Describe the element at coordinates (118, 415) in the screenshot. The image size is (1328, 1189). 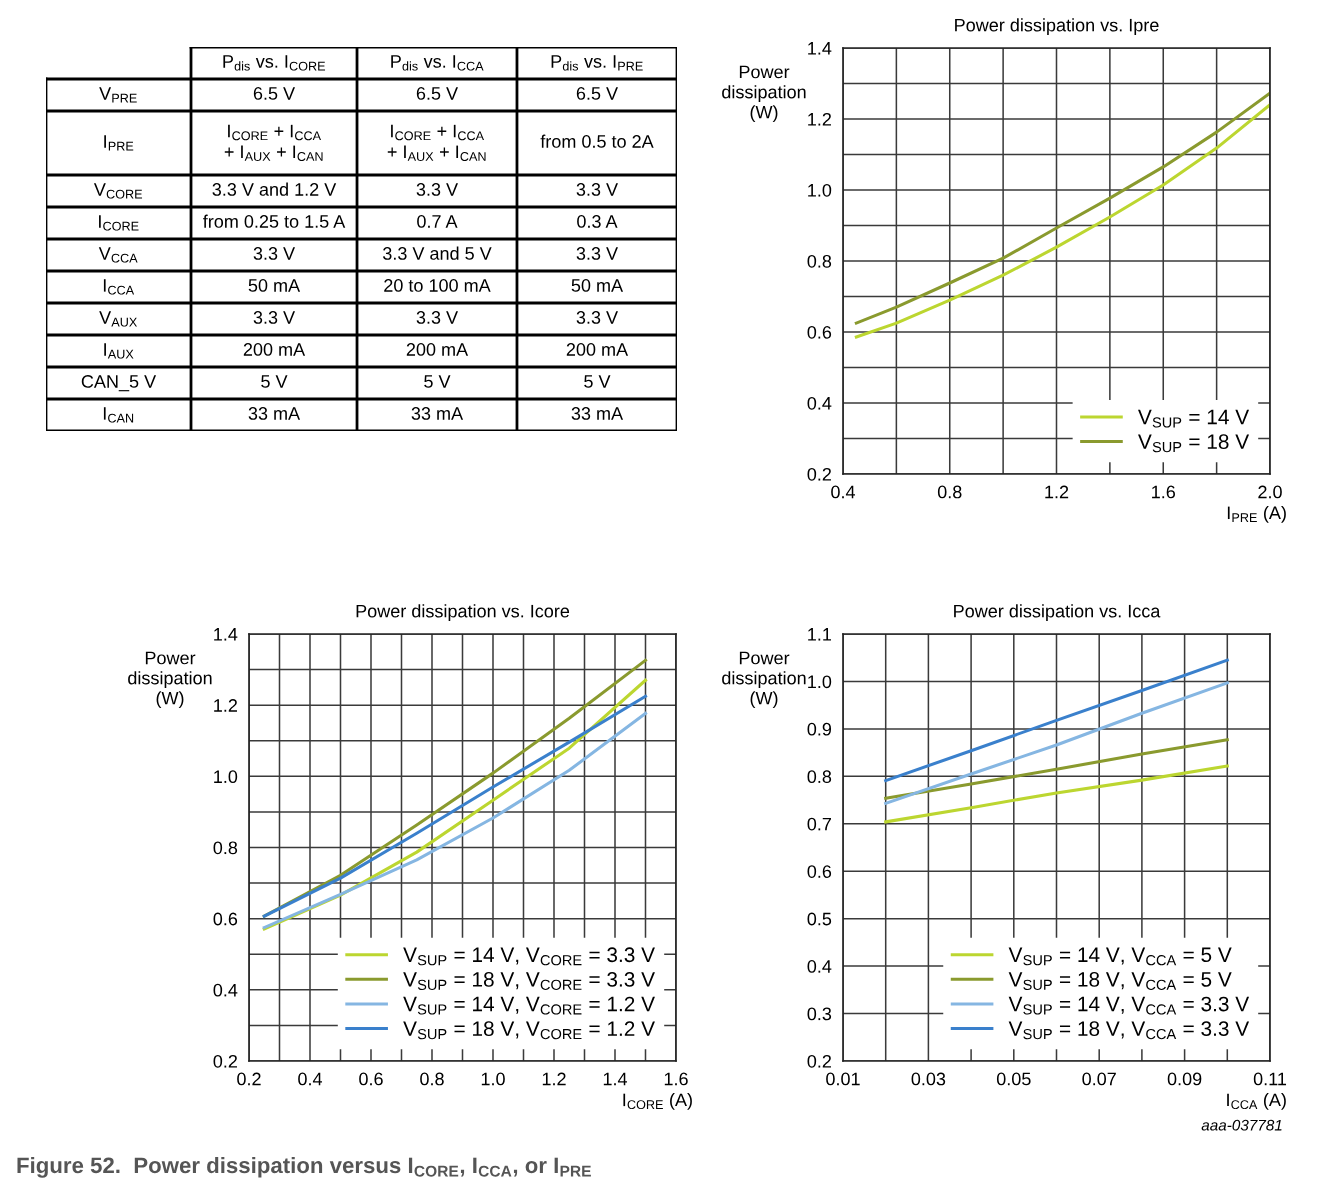
I see `category-label: I$_{CAN}$` at that location.